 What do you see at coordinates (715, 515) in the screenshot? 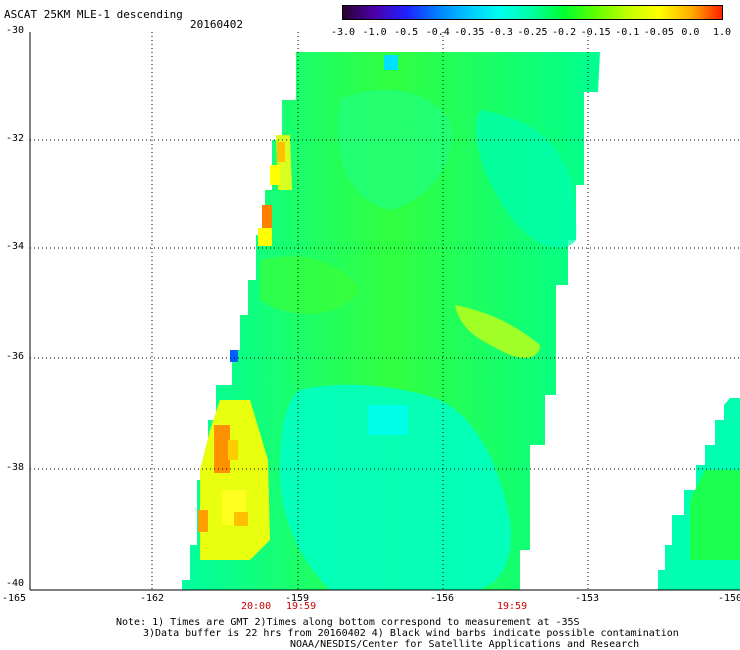
I see `right-swath-green` at bounding box center [715, 515].